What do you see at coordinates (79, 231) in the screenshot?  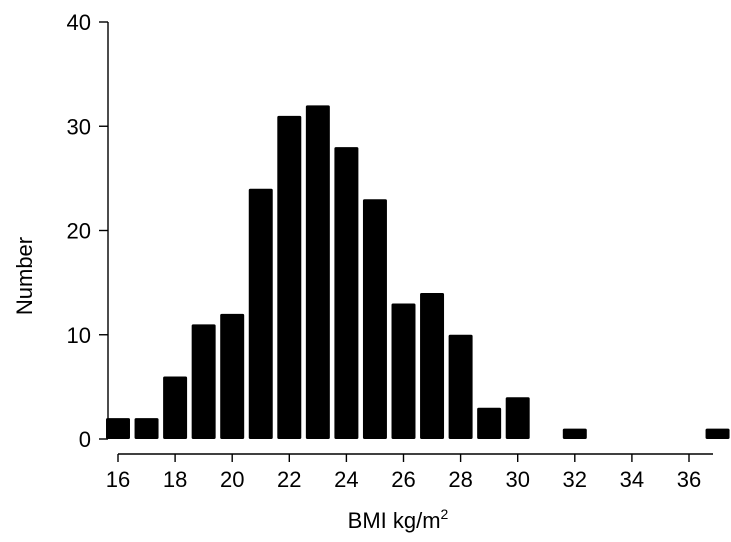 I see `y-tick-label-20: 20` at bounding box center [79, 231].